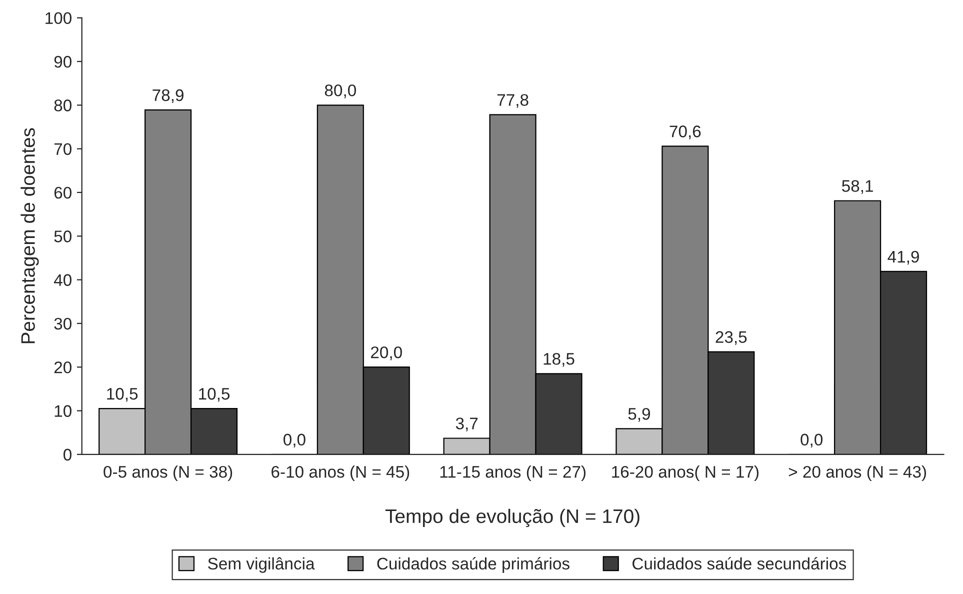 This screenshot has width=963, height=594. Describe the element at coordinates (63, 192) in the screenshot. I see `y-tick-label: 60` at that location.